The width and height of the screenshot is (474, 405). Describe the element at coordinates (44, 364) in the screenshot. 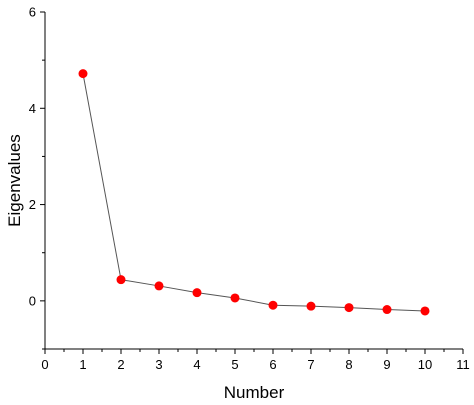

I see `x-tick-label: 0` at that location.